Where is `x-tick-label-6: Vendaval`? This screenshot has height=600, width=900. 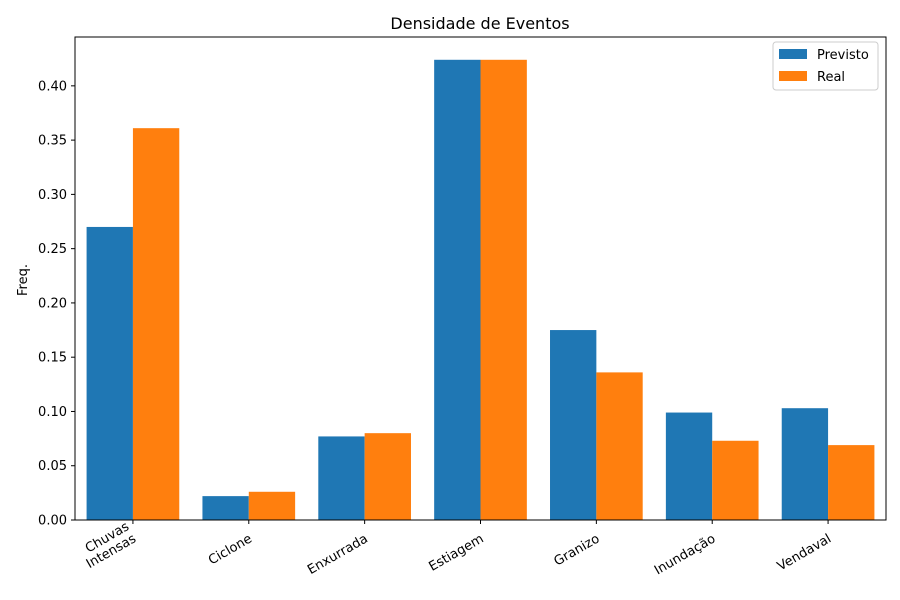
x-tick-label-6: Vendaval is located at coordinates (804, 552).